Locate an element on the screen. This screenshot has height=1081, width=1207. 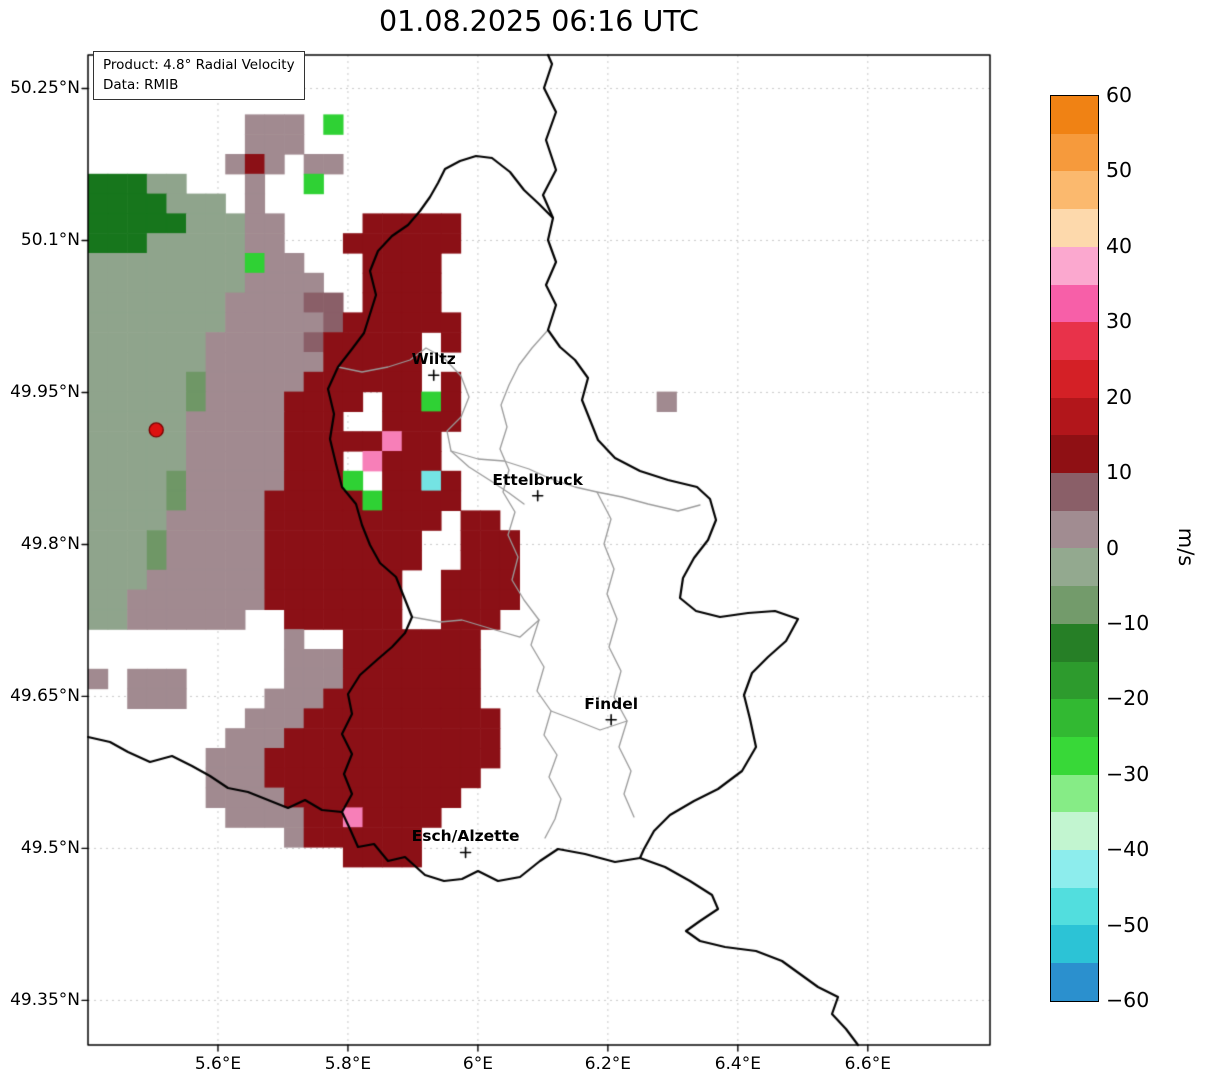
colorbar-tick-label: 30 is located at coordinates (1119, 321).